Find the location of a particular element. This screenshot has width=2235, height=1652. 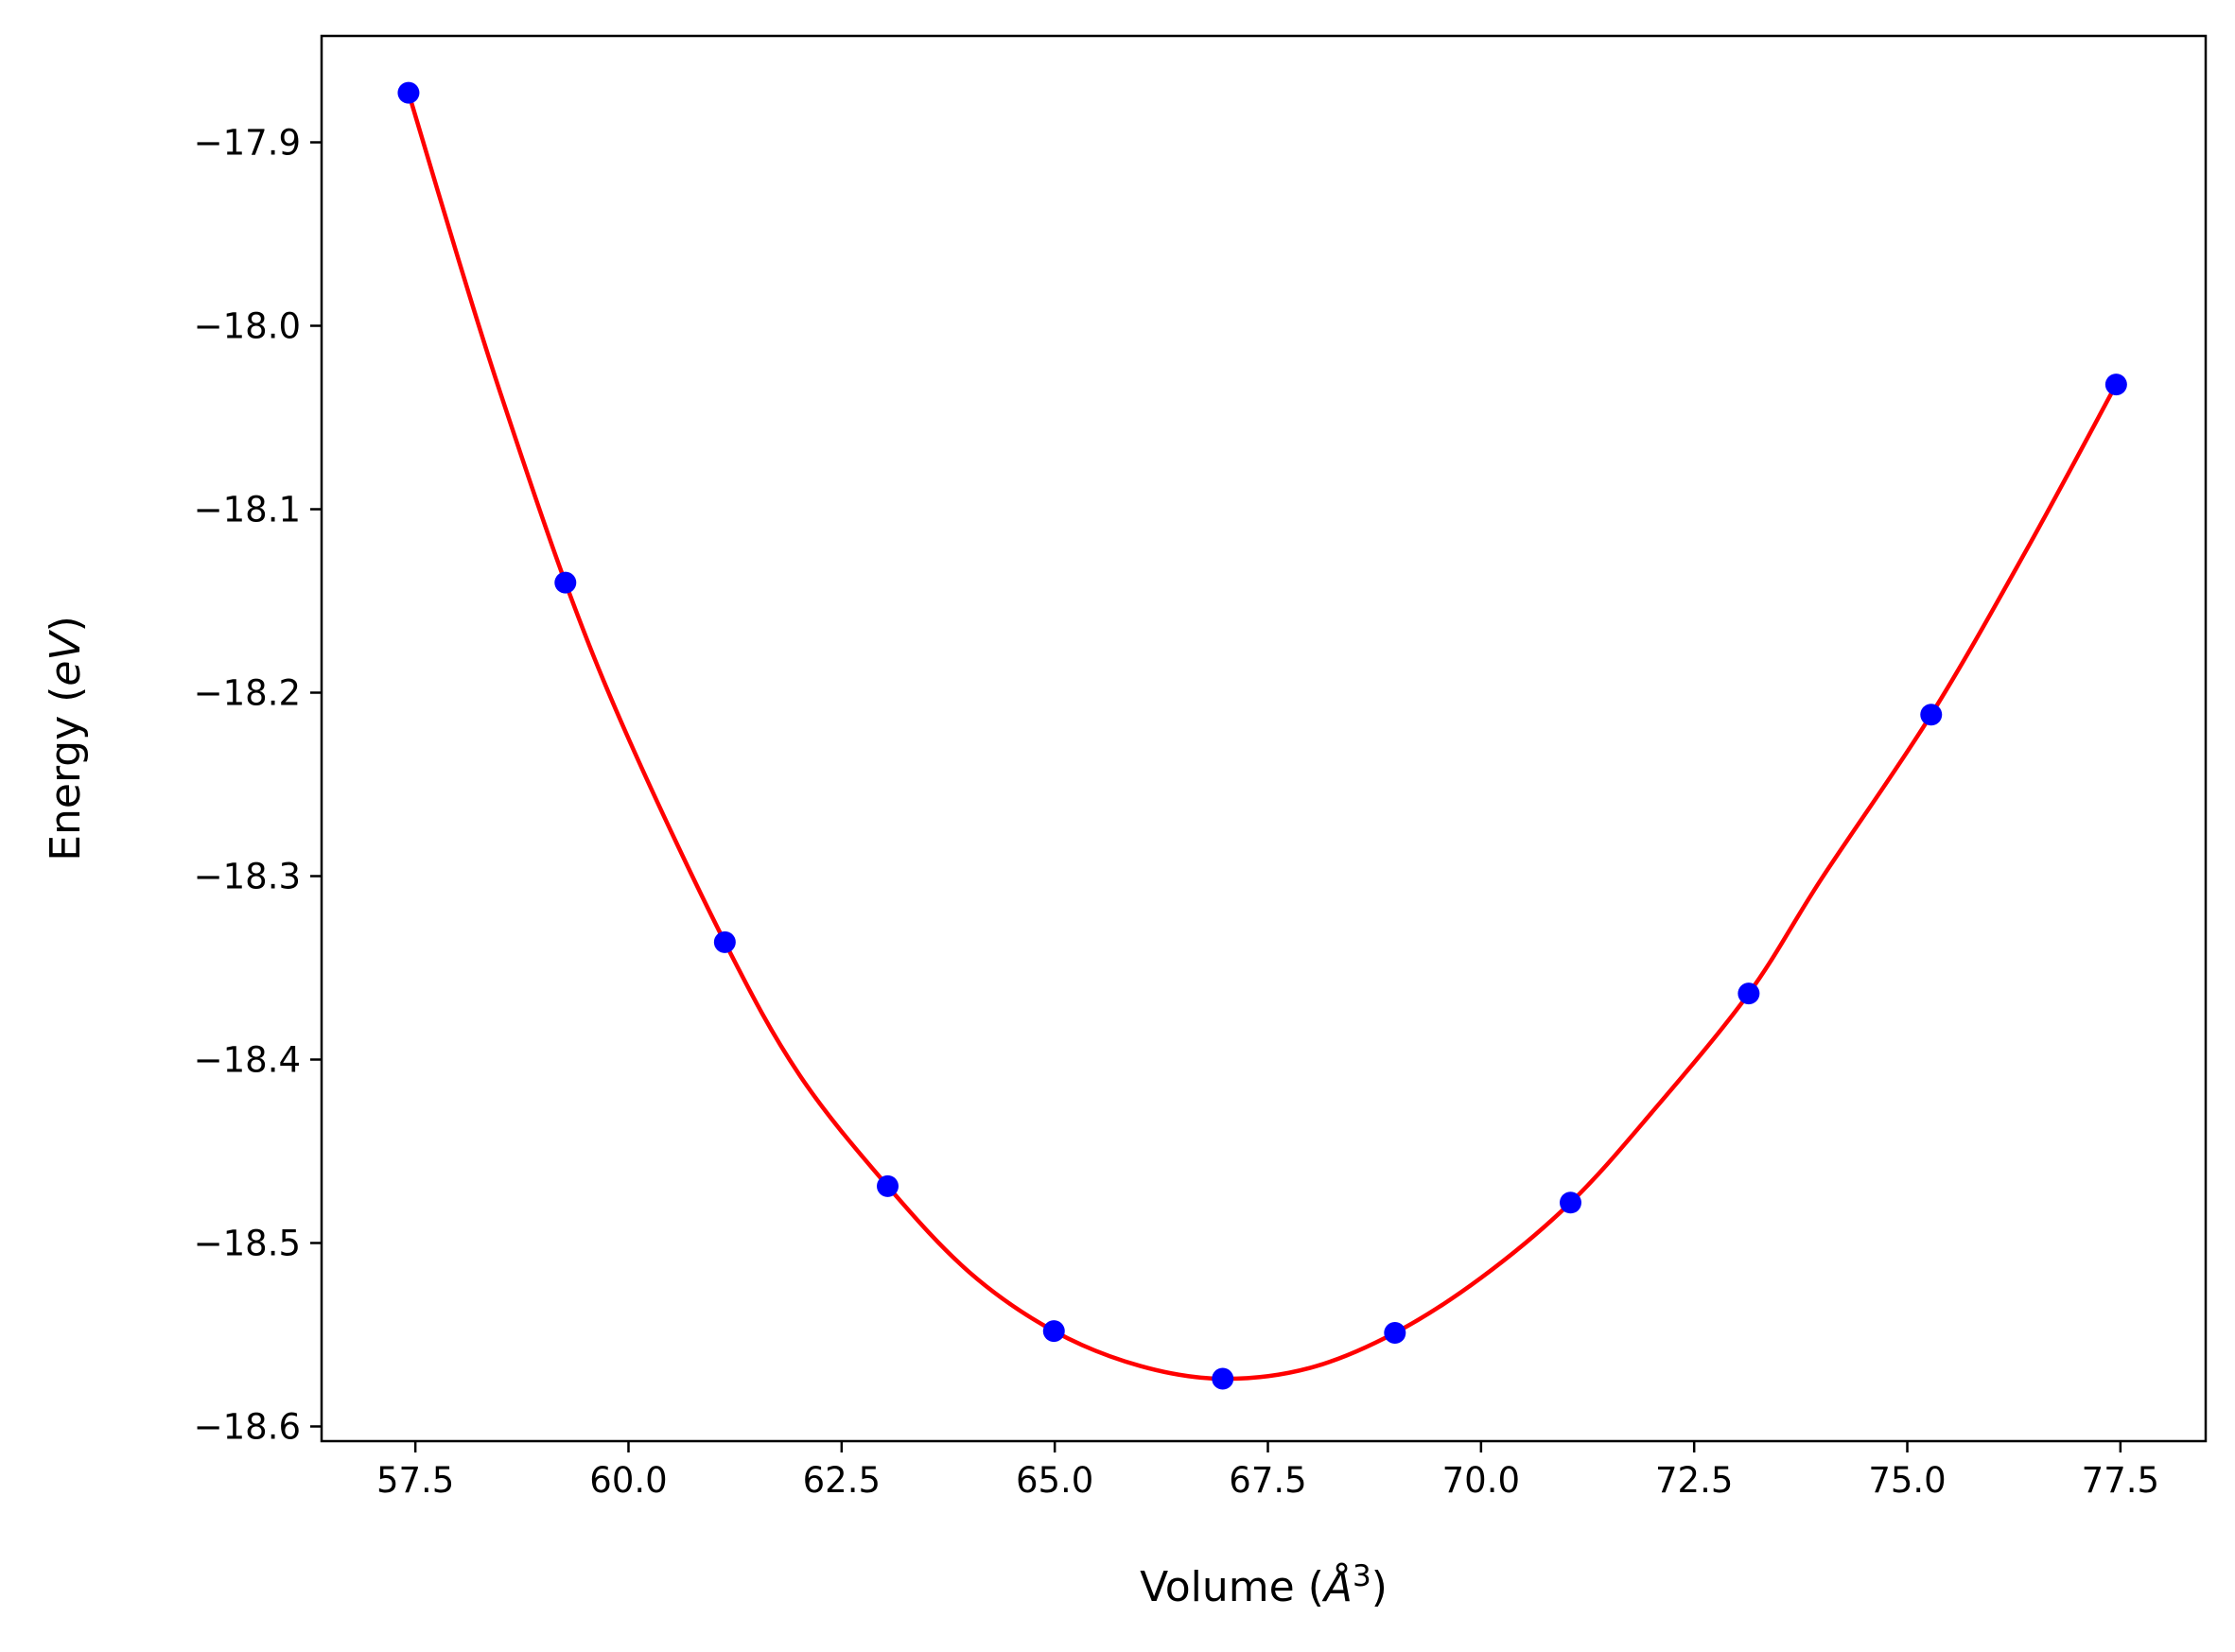

y-axis-ticks: −17.9 −18.0 −18.1 −18.2 −18.3 −18.4 −18.5 −18.6 is located at coordinates (258, 785).